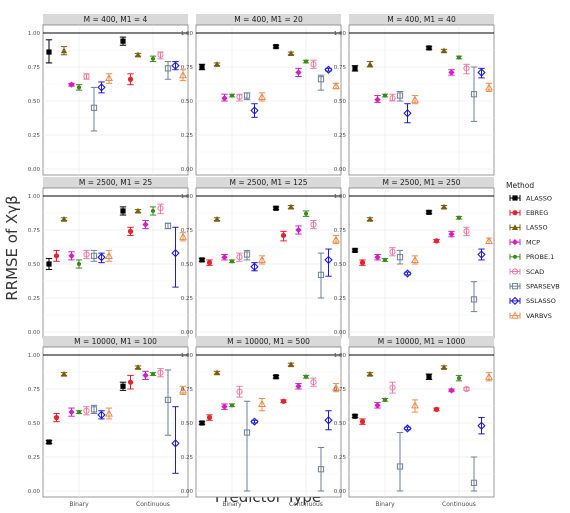 This screenshot has height=513, width=570. I want to click on legend-item: EBREG, so click(528, 213).